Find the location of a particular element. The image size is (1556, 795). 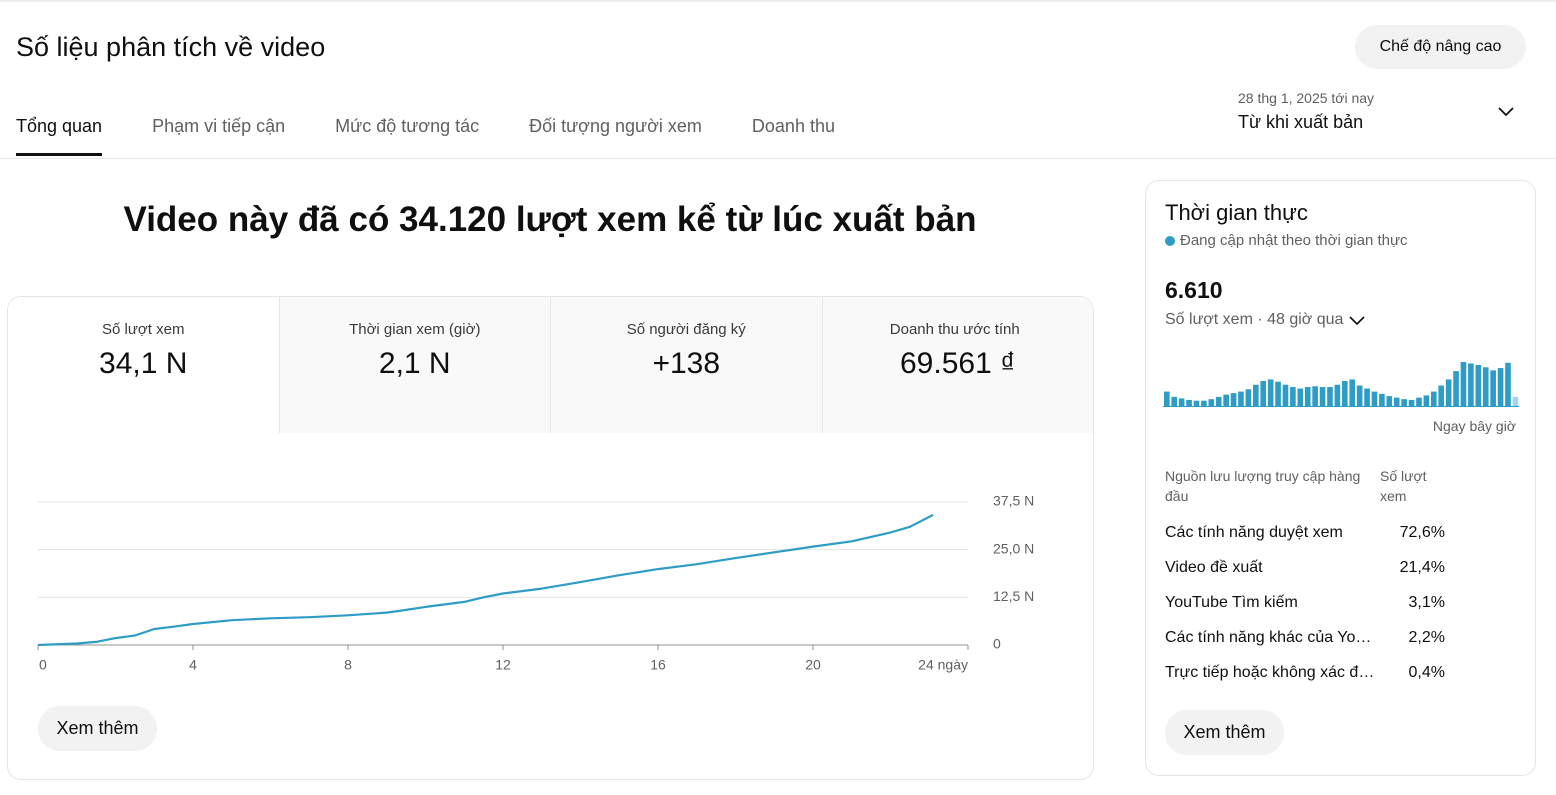

now-label: Ngay bây giờ is located at coordinates (1474, 426).